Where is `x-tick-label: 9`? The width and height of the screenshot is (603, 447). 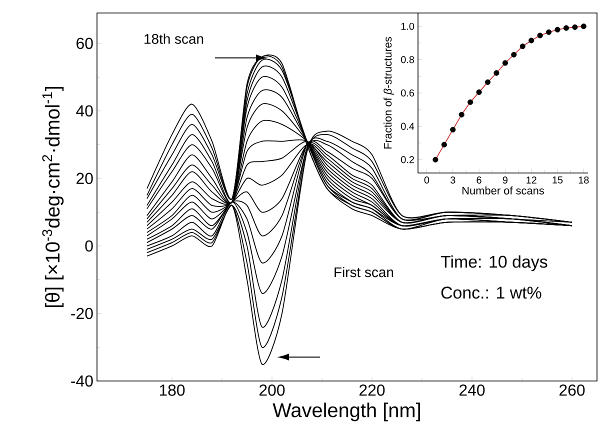 x-tick-label: 9 is located at coordinates (505, 180).